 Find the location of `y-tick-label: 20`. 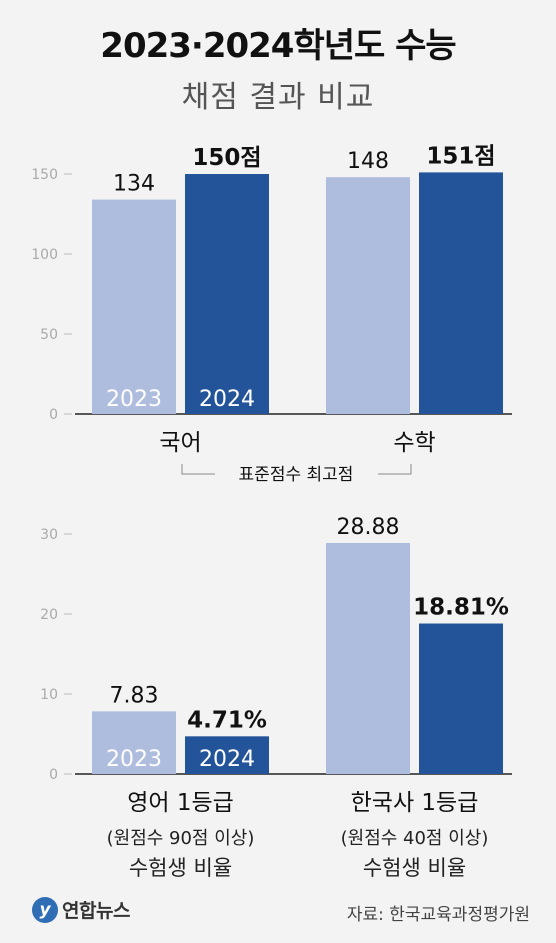

y-tick-label: 20 is located at coordinates (49, 615).